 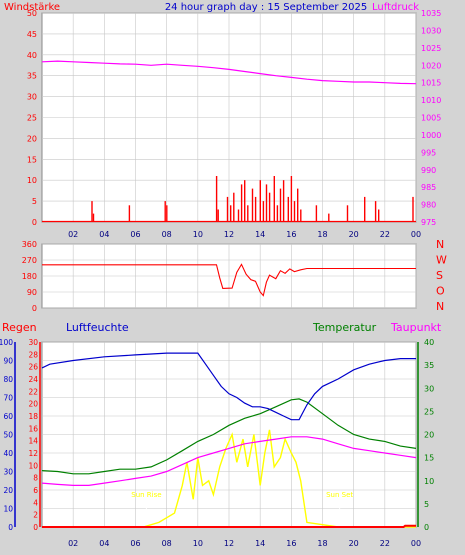 I want to click on x-tick-label: 18, so click(x=322, y=234).